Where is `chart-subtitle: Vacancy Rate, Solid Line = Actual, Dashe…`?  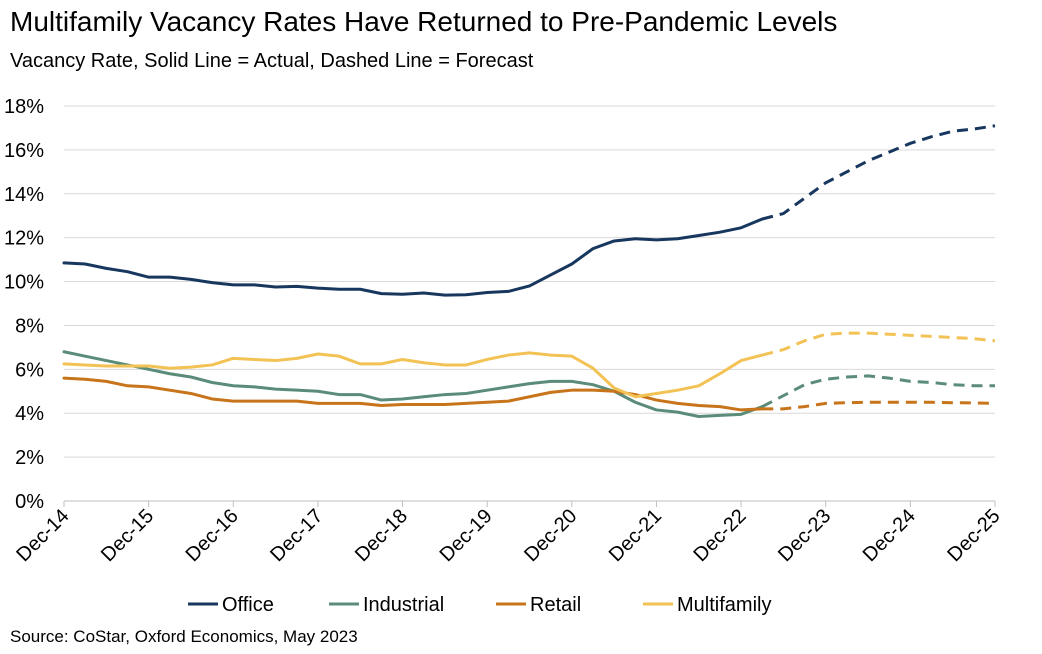 chart-subtitle: Vacancy Rate, Solid Line = Actual, Dashe… is located at coordinates (272, 61).